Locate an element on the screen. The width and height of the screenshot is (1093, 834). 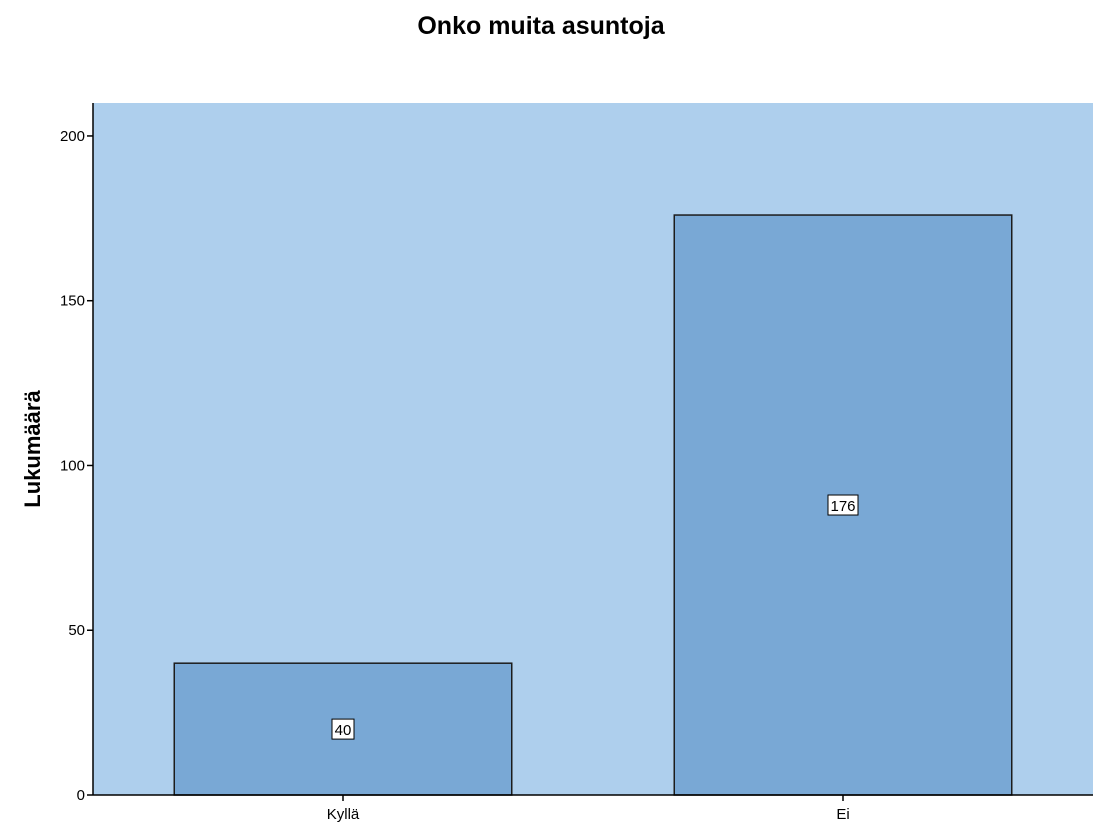
x-tick-label: Ei is located at coordinates (842, 814).